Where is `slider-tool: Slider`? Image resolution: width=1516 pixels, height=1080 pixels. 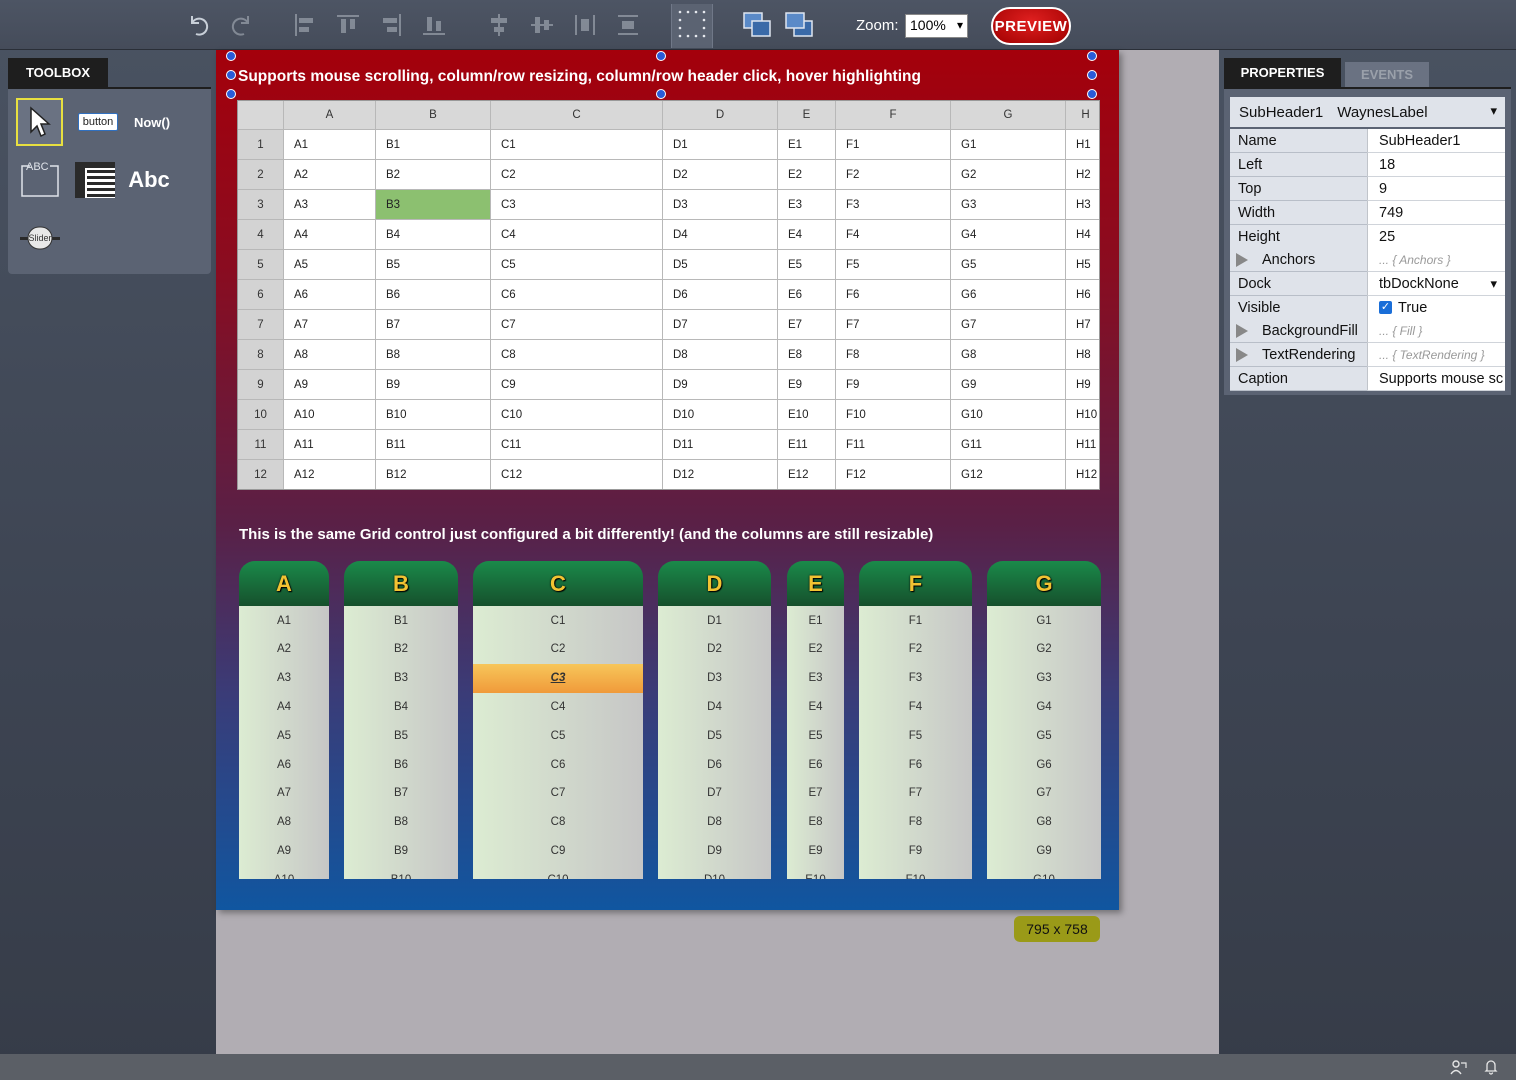
slider-tool: Slider is located at coordinates (40, 238).